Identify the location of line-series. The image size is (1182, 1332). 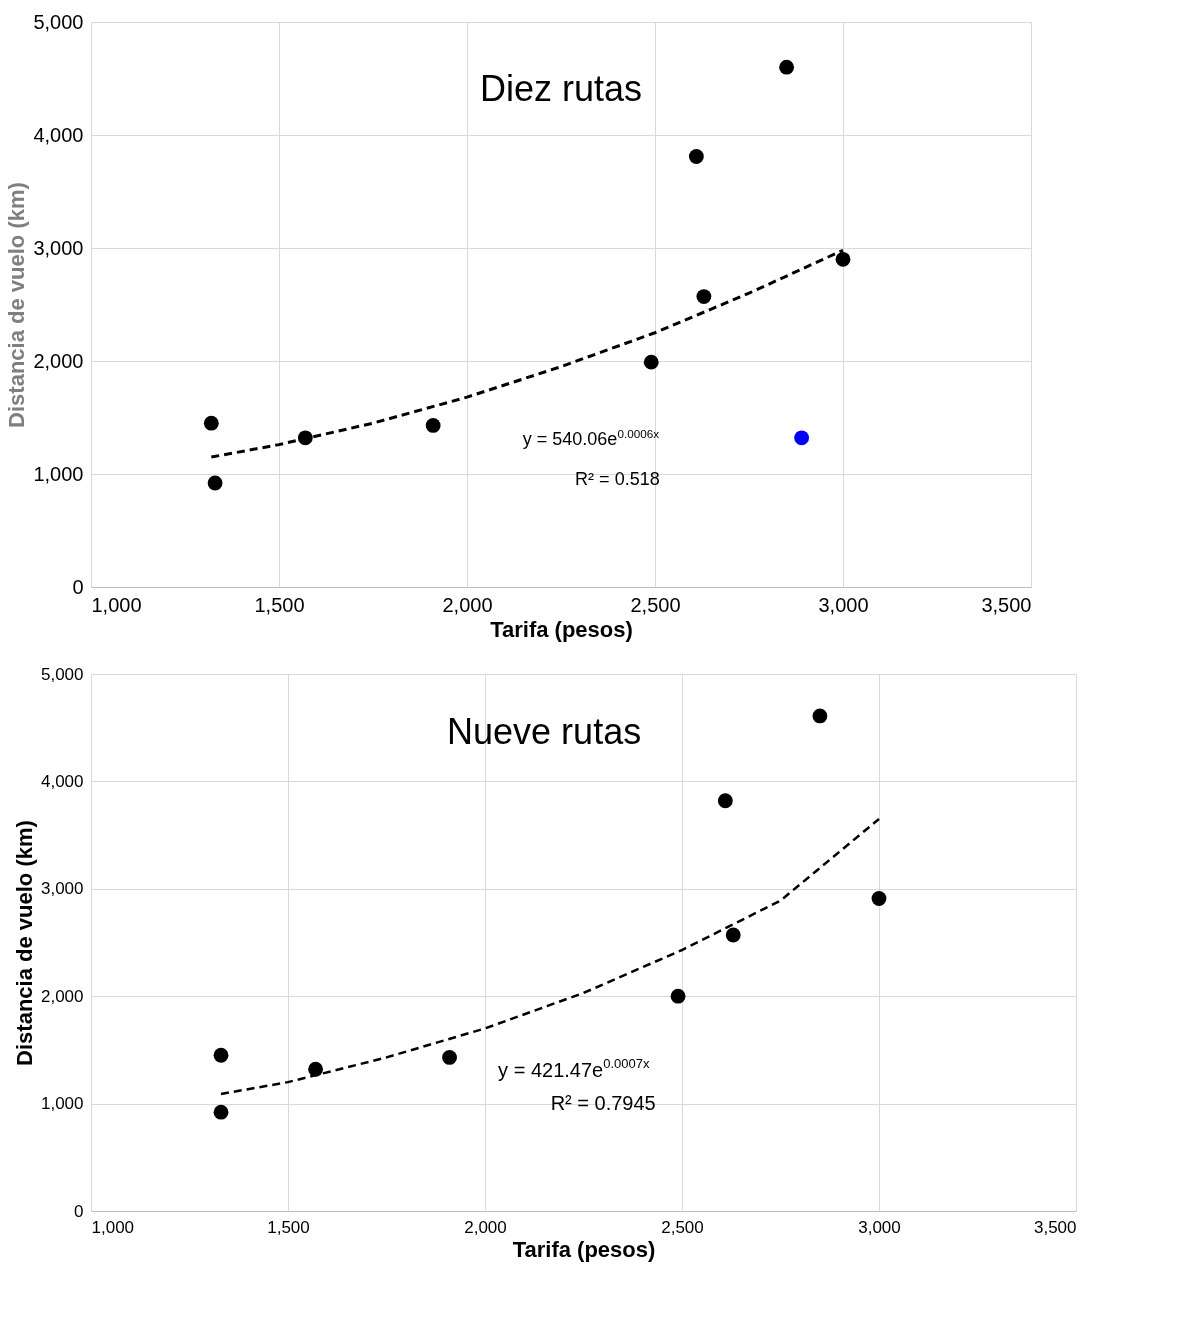
(550, 956).